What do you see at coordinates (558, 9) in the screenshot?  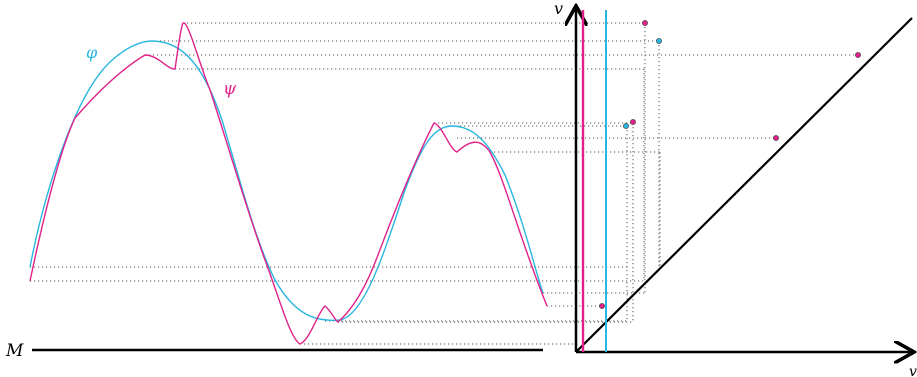 I see `vertical-axis-label: v` at bounding box center [558, 9].